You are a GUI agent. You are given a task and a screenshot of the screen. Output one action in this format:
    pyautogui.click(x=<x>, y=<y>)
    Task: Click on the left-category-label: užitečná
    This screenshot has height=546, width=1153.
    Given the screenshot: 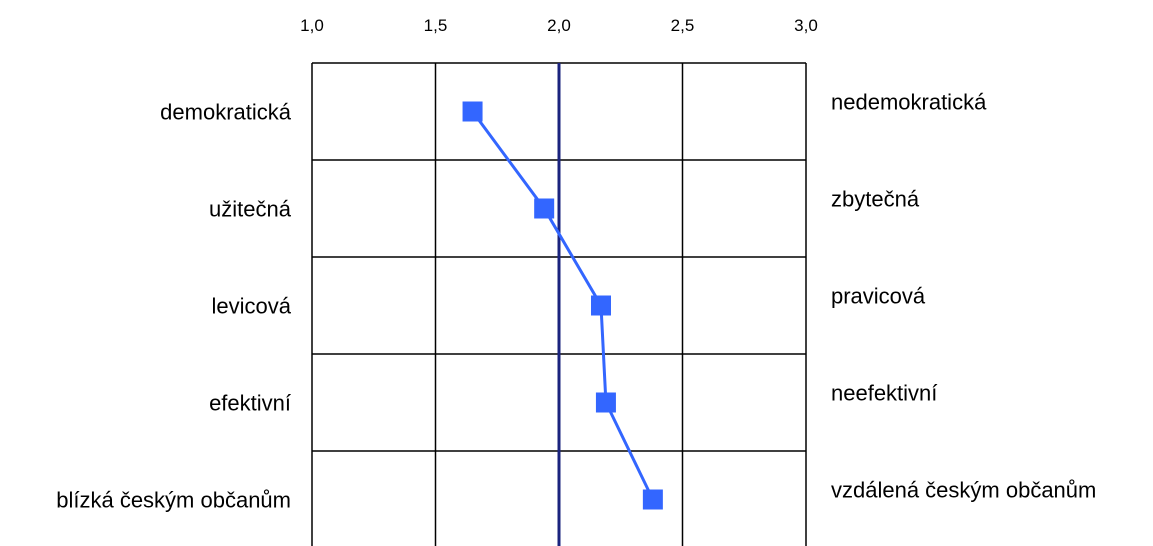 What is the action you would take?
    pyautogui.click(x=250, y=209)
    